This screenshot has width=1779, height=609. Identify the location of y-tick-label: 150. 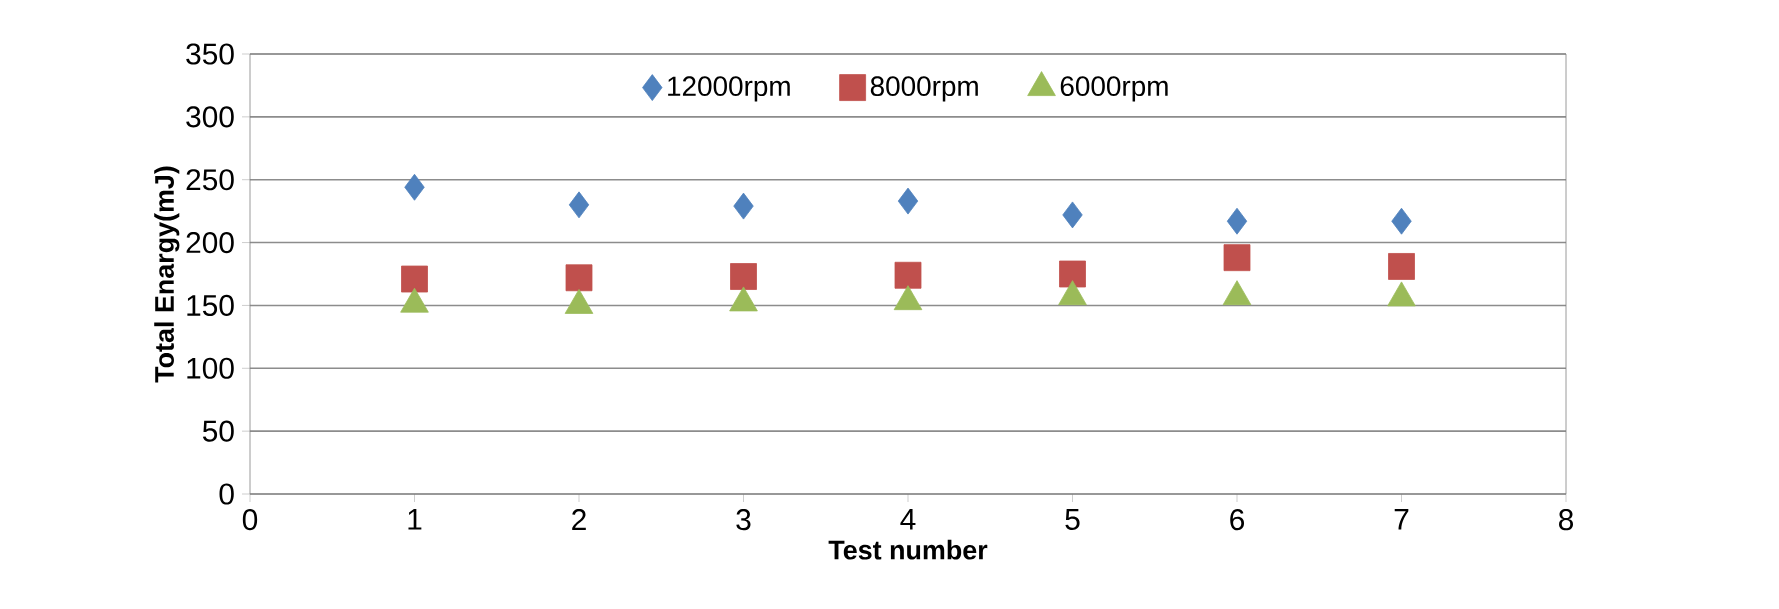
(210, 305).